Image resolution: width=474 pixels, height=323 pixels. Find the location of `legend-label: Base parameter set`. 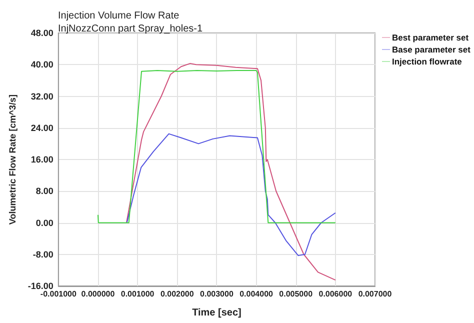

legend-label: Base parameter set is located at coordinates (431, 49).